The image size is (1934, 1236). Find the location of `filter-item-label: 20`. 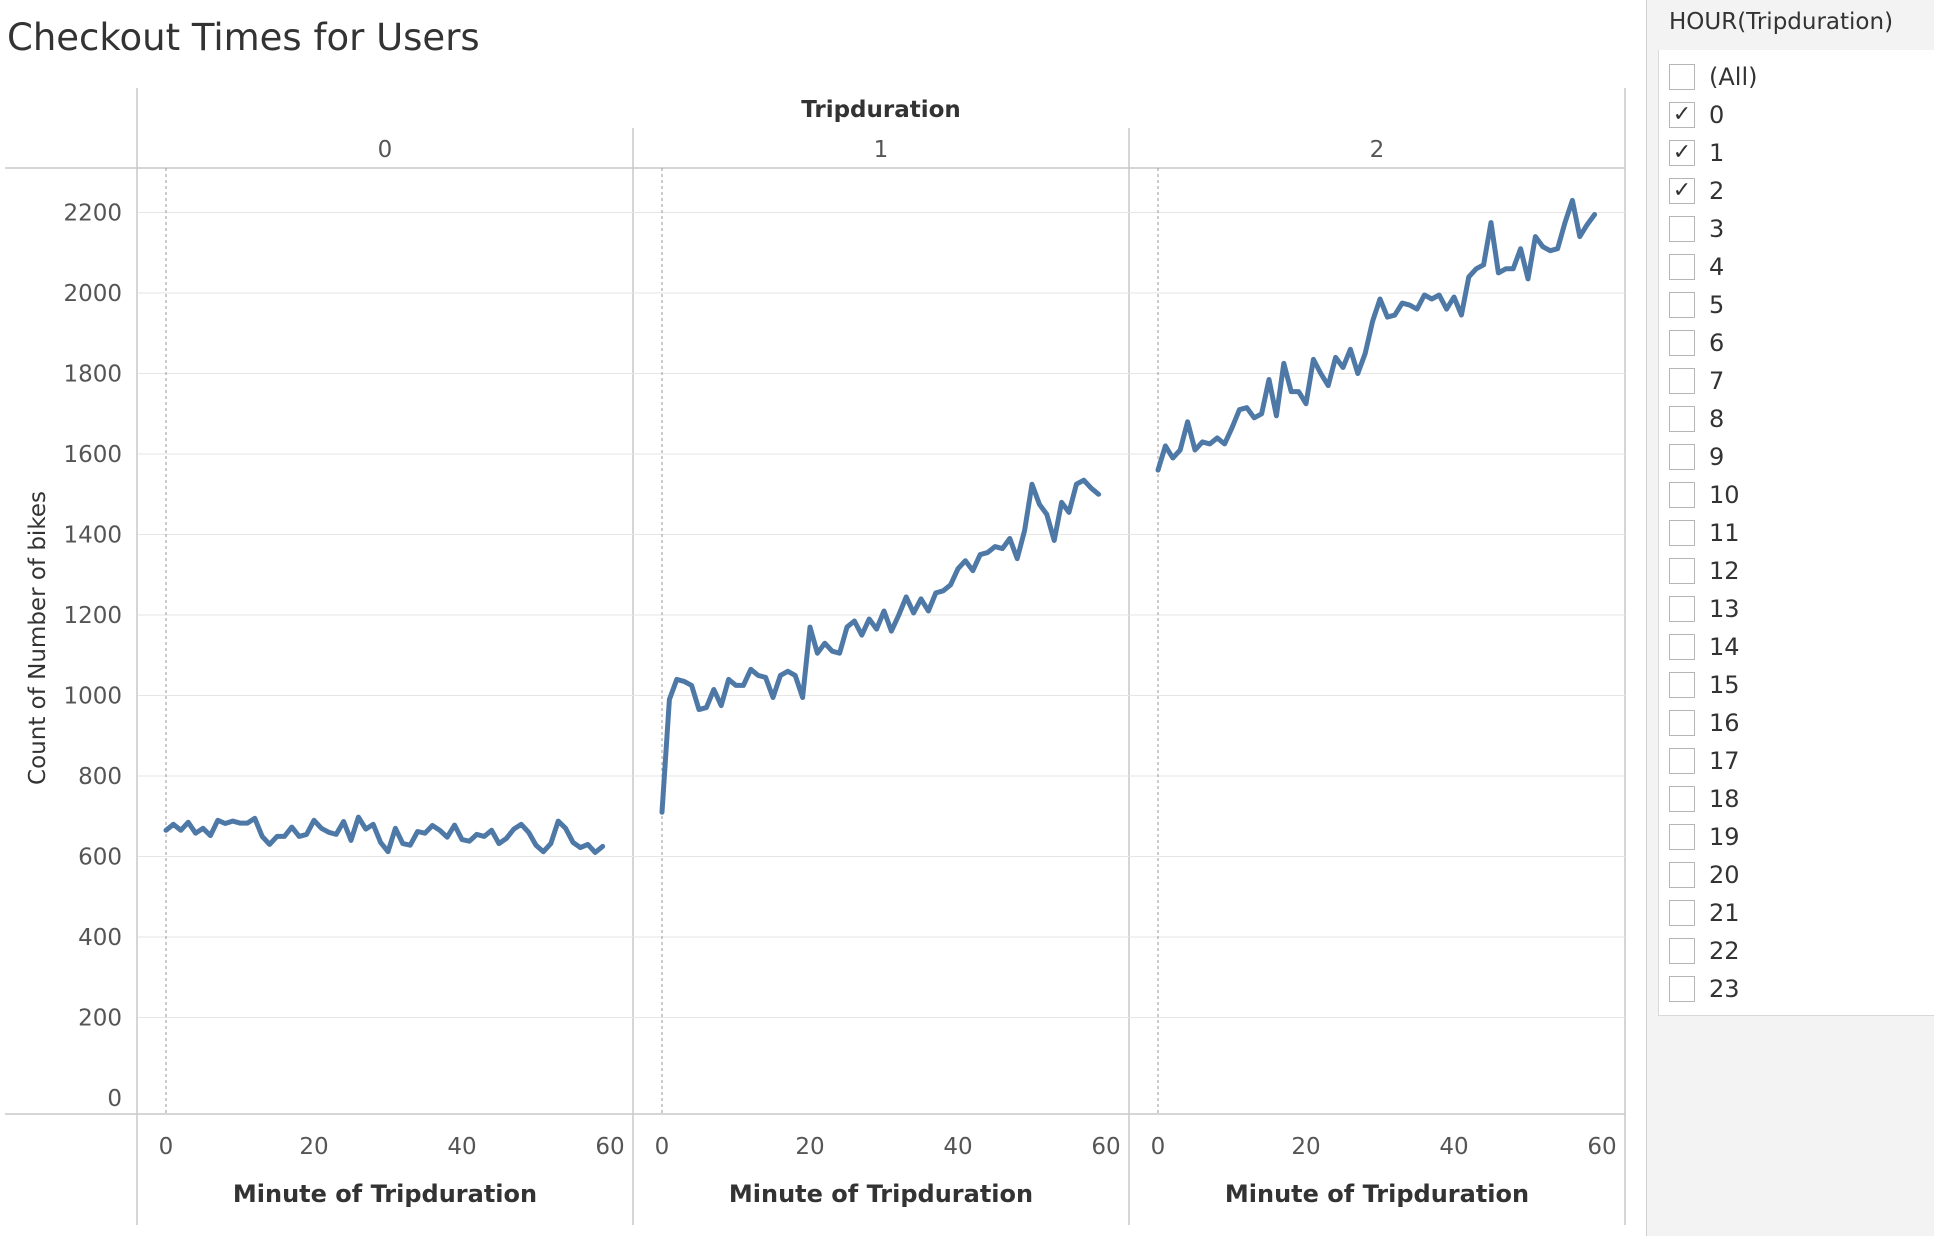

filter-item-label: 20 is located at coordinates (1724, 875).